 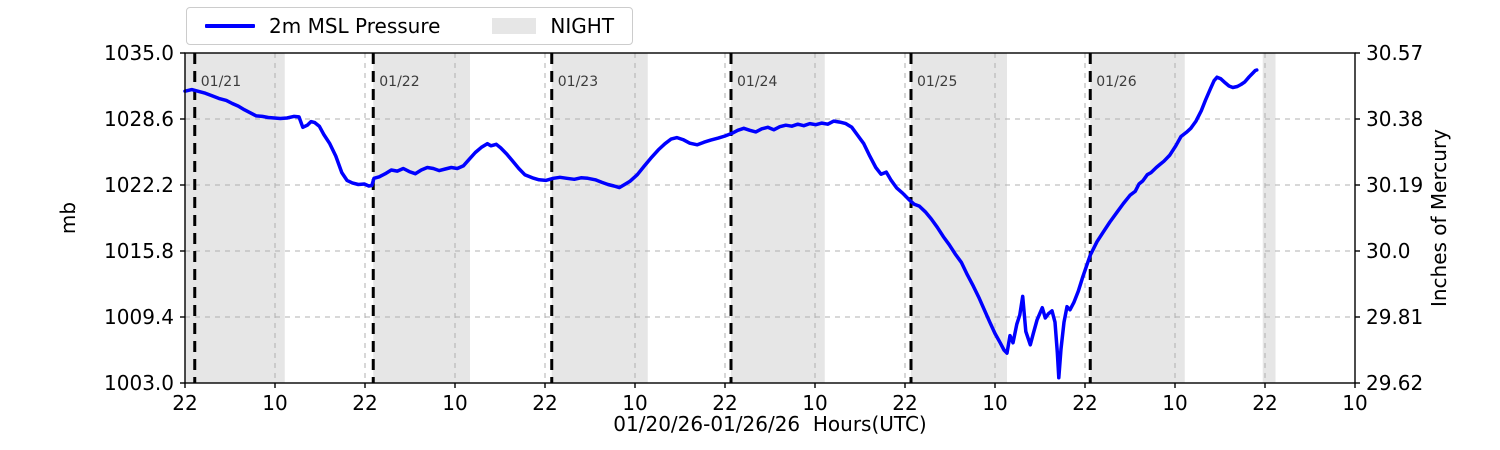 I want to click on day-marker-label: 01/23, so click(x=578, y=82).